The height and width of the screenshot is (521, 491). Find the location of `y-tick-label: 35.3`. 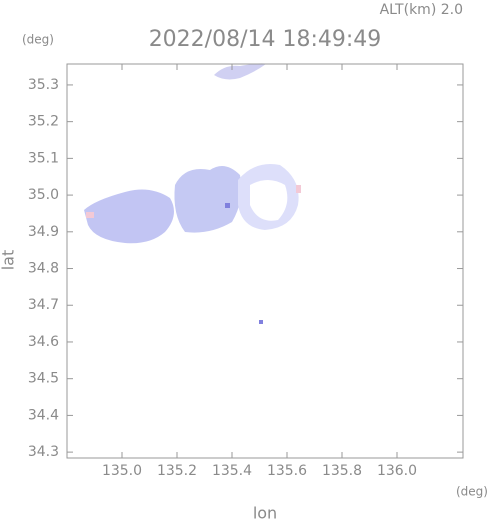

y-tick-label: 35.3 is located at coordinates (43, 85).